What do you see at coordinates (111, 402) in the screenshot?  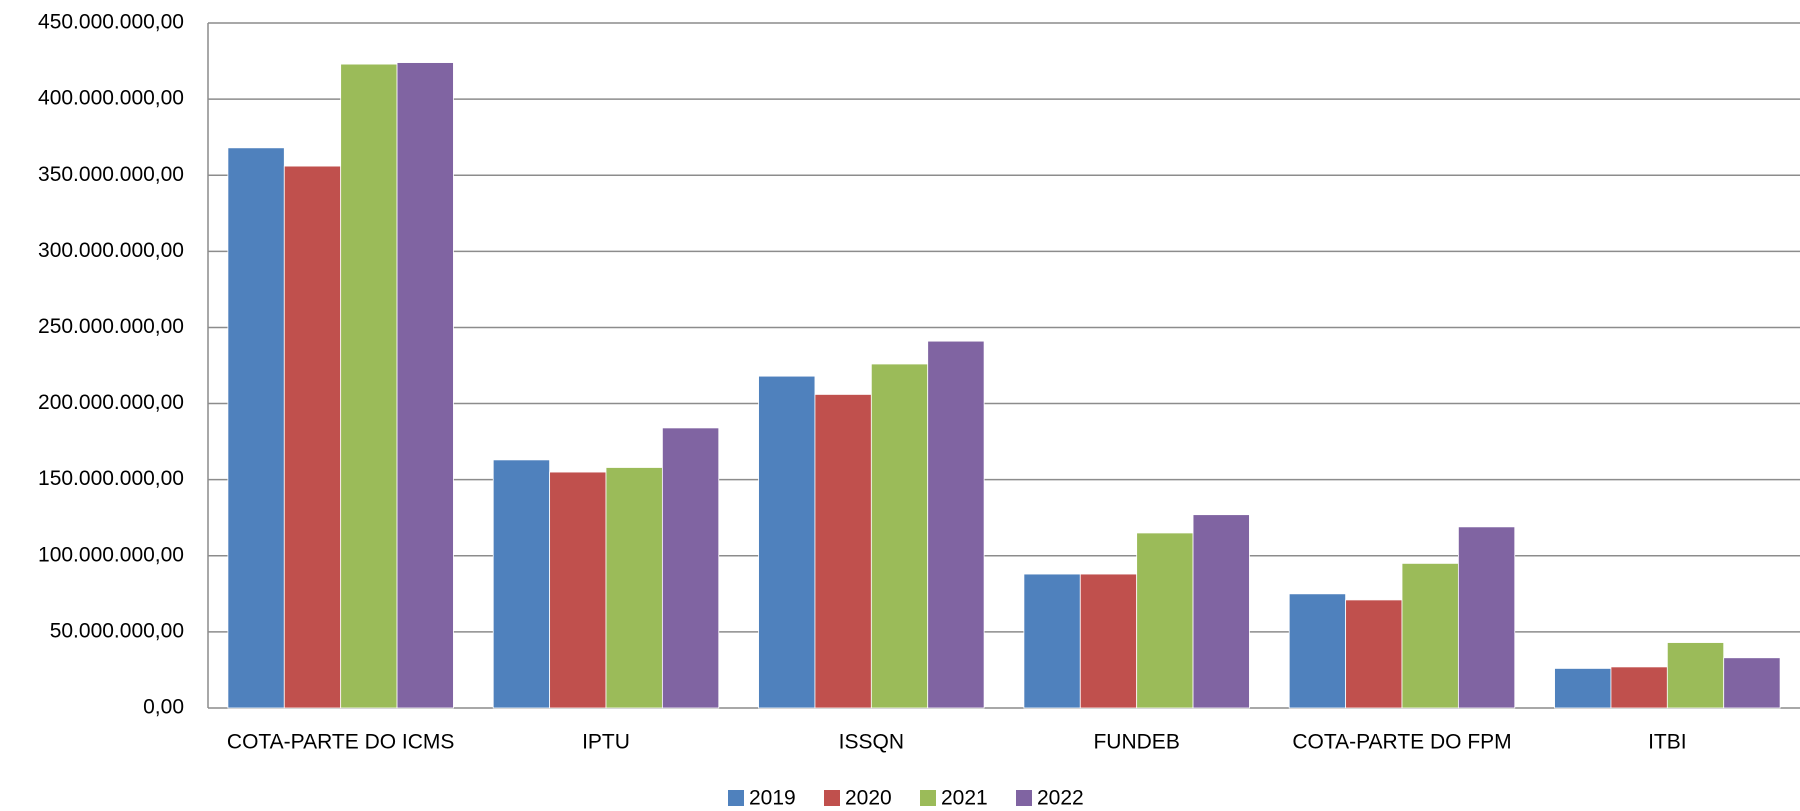 I see `y-tick-label: 200.000.000,00` at bounding box center [111, 402].